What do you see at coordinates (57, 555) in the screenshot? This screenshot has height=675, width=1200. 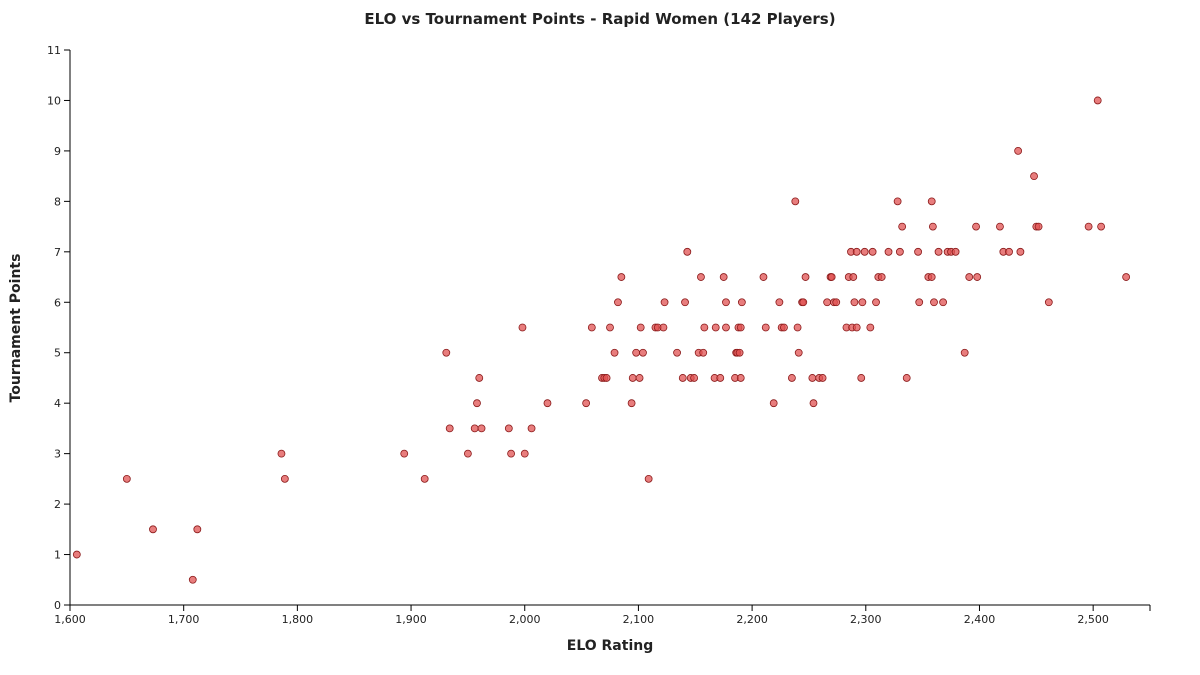 I see `y-tick-label: 1` at bounding box center [57, 555].